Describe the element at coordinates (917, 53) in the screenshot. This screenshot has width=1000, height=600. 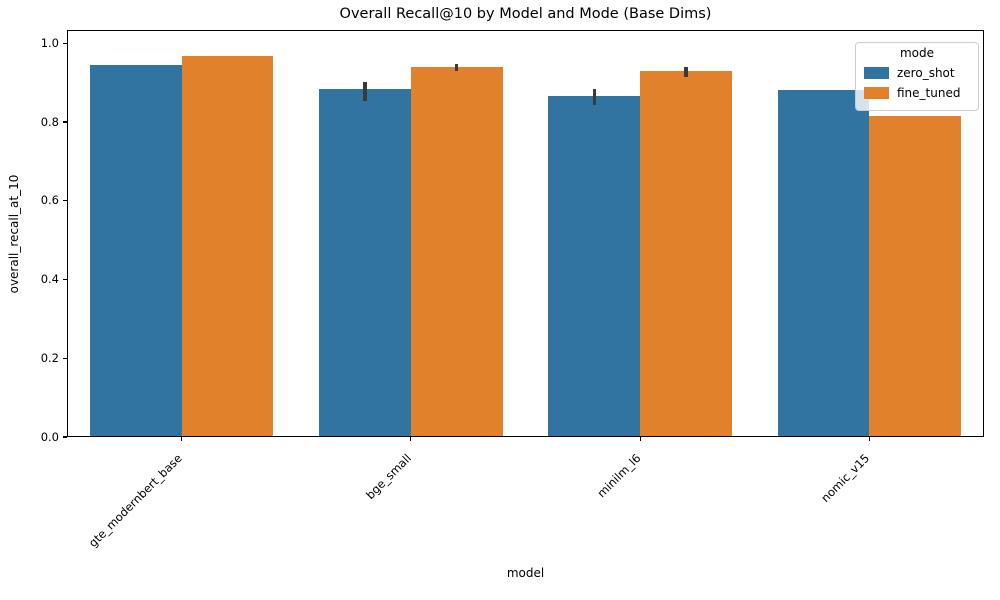
I see `legend-title: mode` at that location.